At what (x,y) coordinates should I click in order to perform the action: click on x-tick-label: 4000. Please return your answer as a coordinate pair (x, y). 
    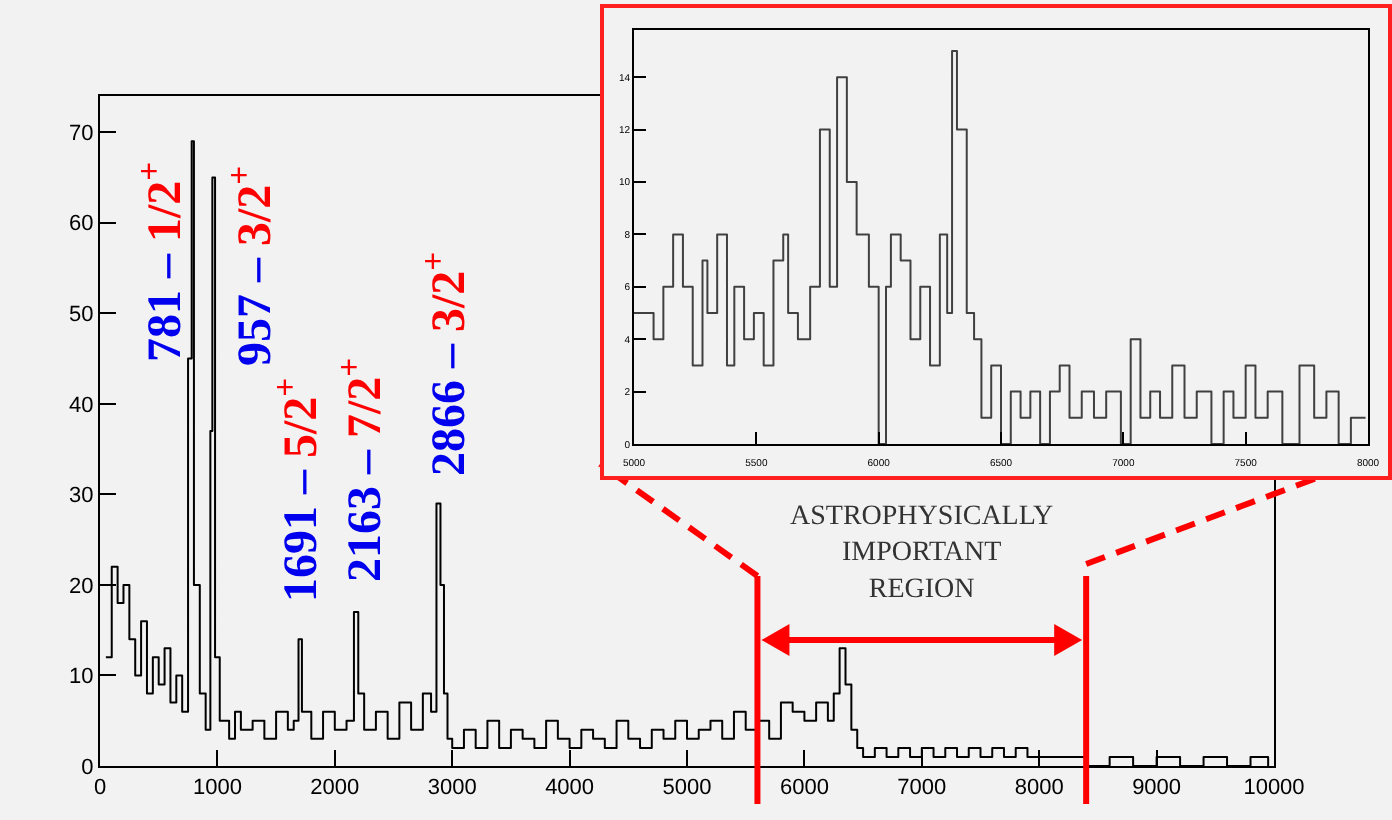
    Looking at the image, I should click on (570, 788).